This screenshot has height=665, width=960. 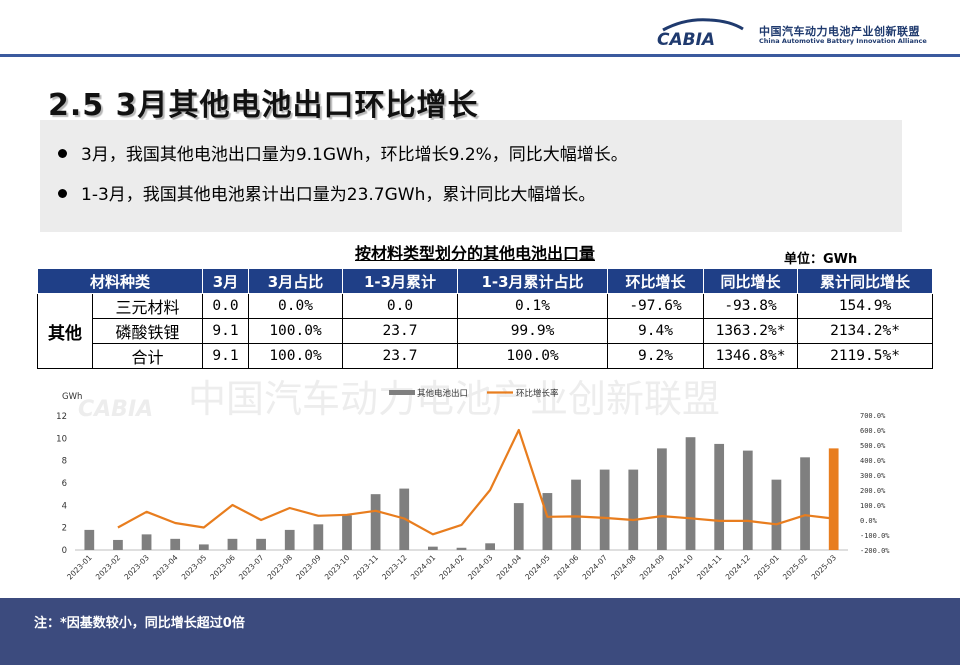 What do you see at coordinates (873, 416) in the screenshot?
I see `y2-tick-label: 700.0%` at bounding box center [873, 416].